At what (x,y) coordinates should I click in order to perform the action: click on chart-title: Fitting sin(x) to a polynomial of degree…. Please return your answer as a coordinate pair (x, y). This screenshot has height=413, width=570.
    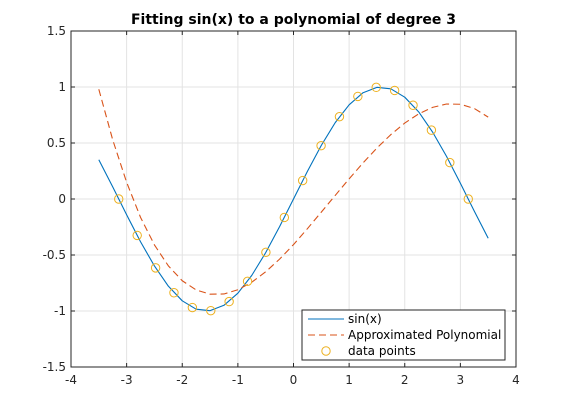
    Looking at the image, I should click on (293, 20).